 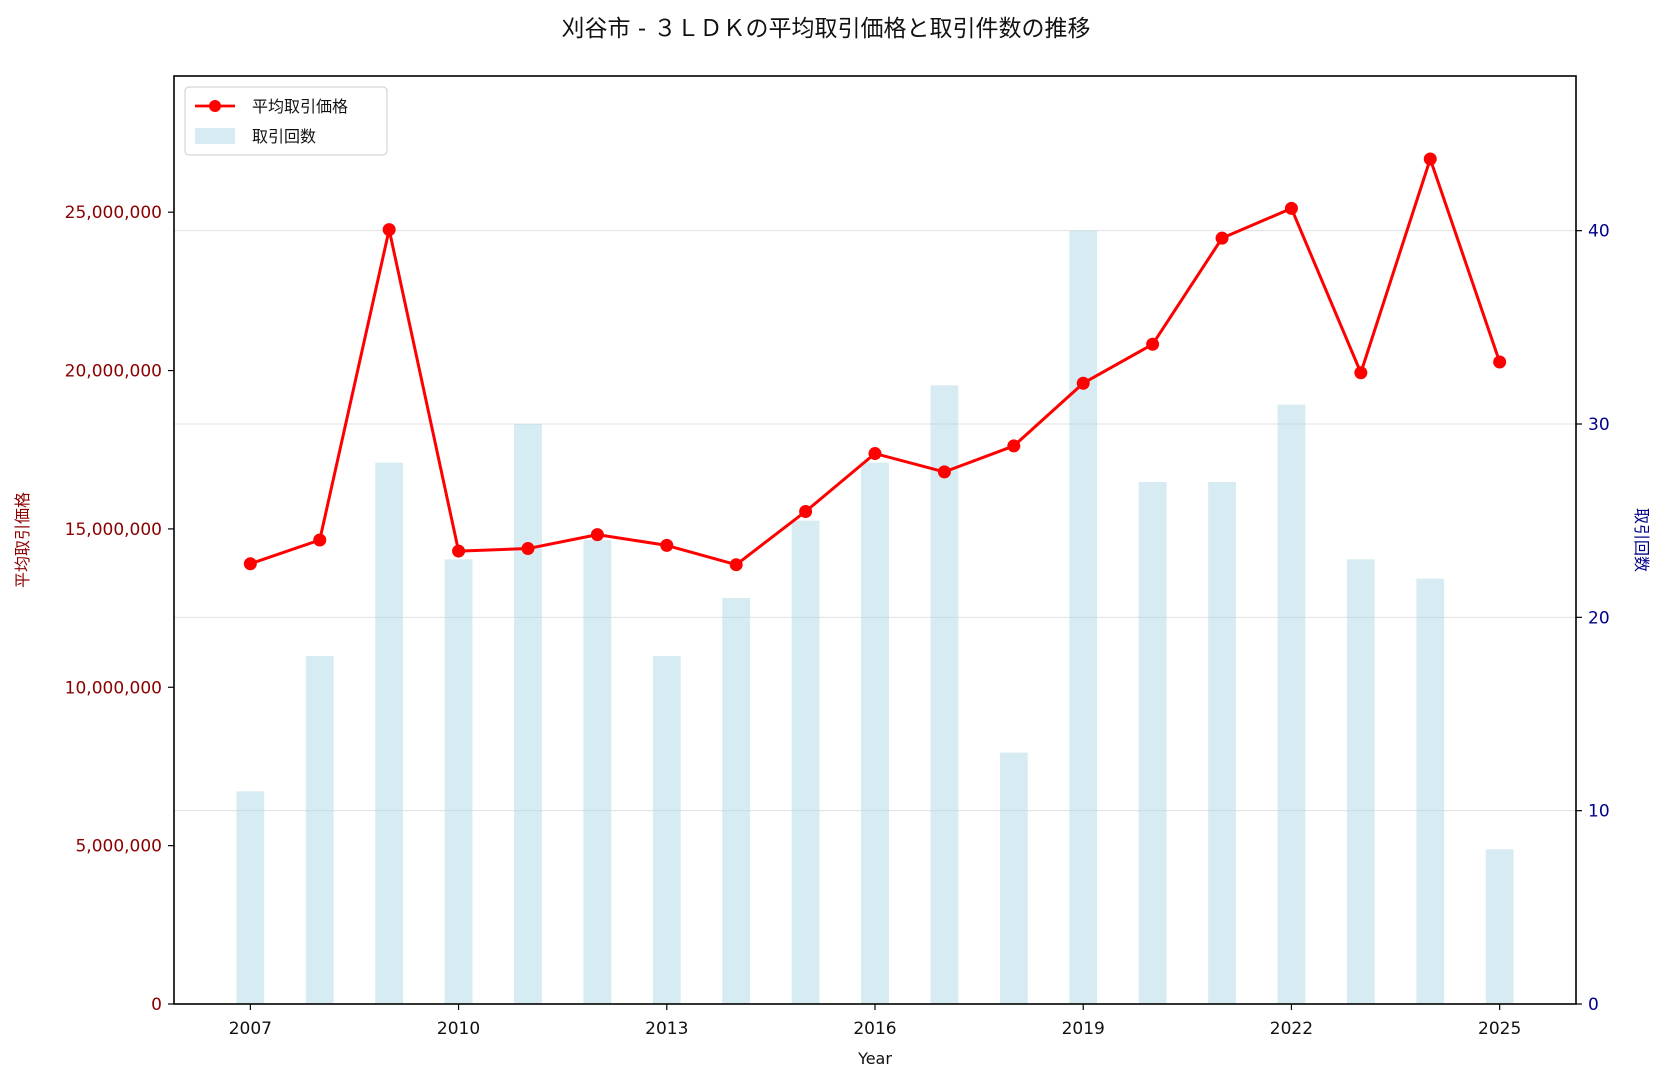 What do you see at coordinates (118, 847) in the screenshot?
I see `y-left-tick-label: 5,000,000` at bounding box center [118, 847].